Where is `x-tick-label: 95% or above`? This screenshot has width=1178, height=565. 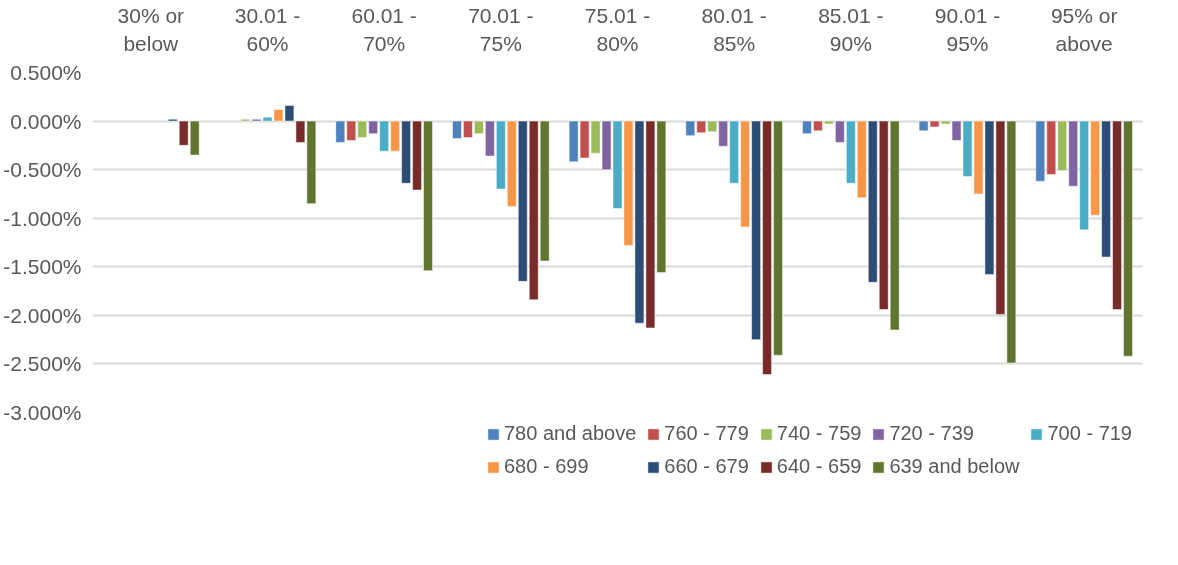 x-tick-label: 95% or above is located at coordinates (1084, 29).